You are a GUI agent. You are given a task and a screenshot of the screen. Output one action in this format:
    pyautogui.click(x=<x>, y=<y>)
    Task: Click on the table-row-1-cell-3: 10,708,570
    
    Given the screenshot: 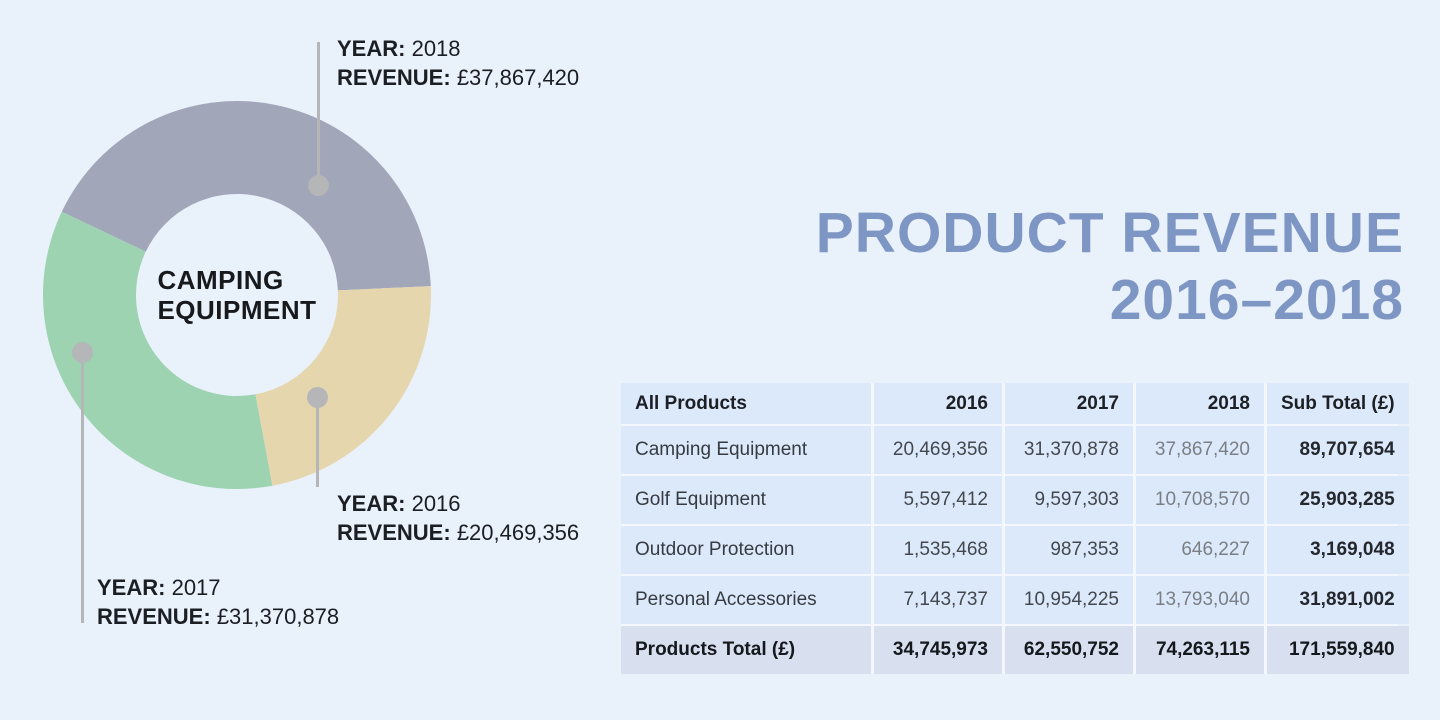 What is the action you would take?
    pyautogui.click(x=1200, y=500)
    